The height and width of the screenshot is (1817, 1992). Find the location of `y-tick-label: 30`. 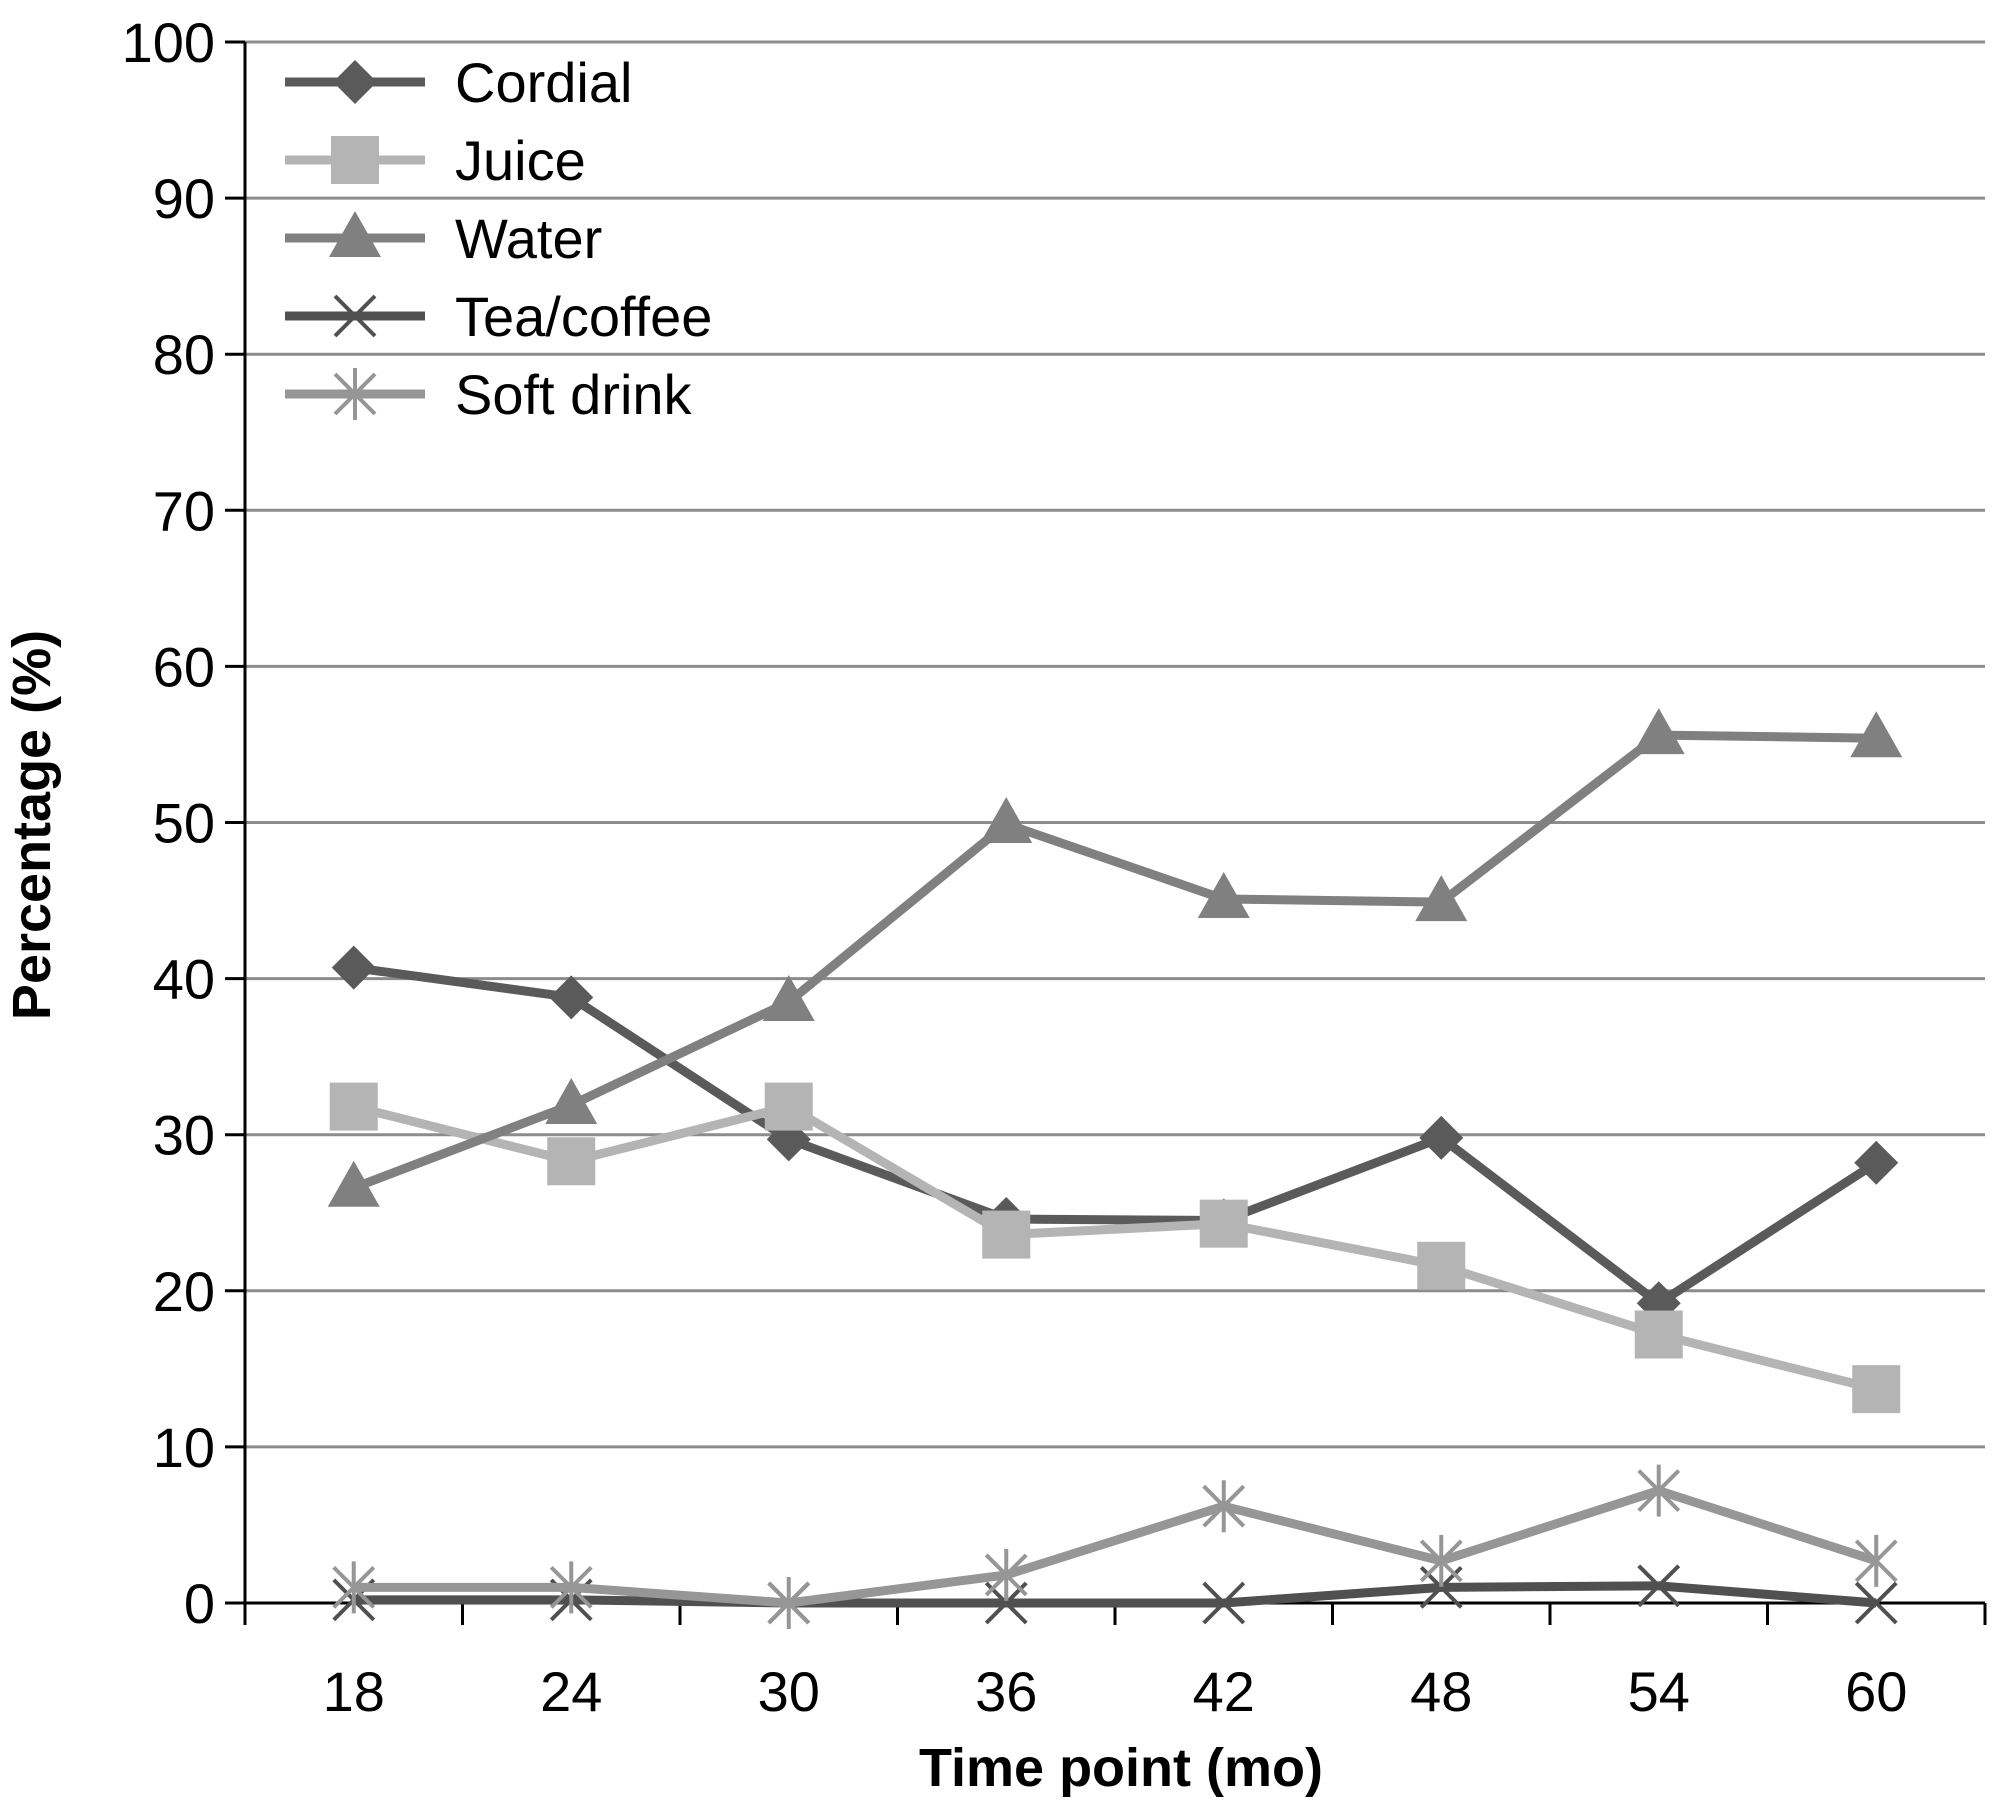

y-tick-label: 30 is located at coordinates (184, 1135).